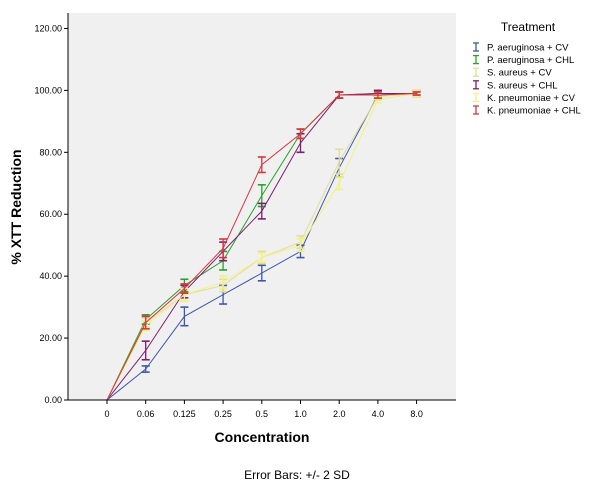 The image size is (598, 486). I want to click on y-tick-label: 100.00, so click(48, 90).